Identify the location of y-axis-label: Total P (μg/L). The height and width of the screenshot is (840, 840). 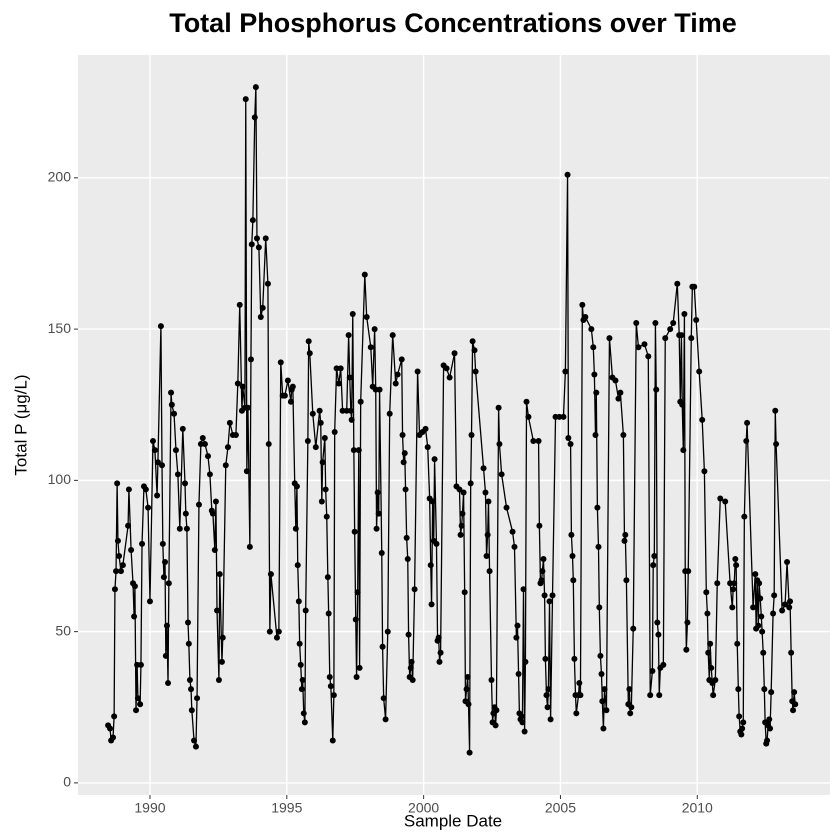
(20, 424).